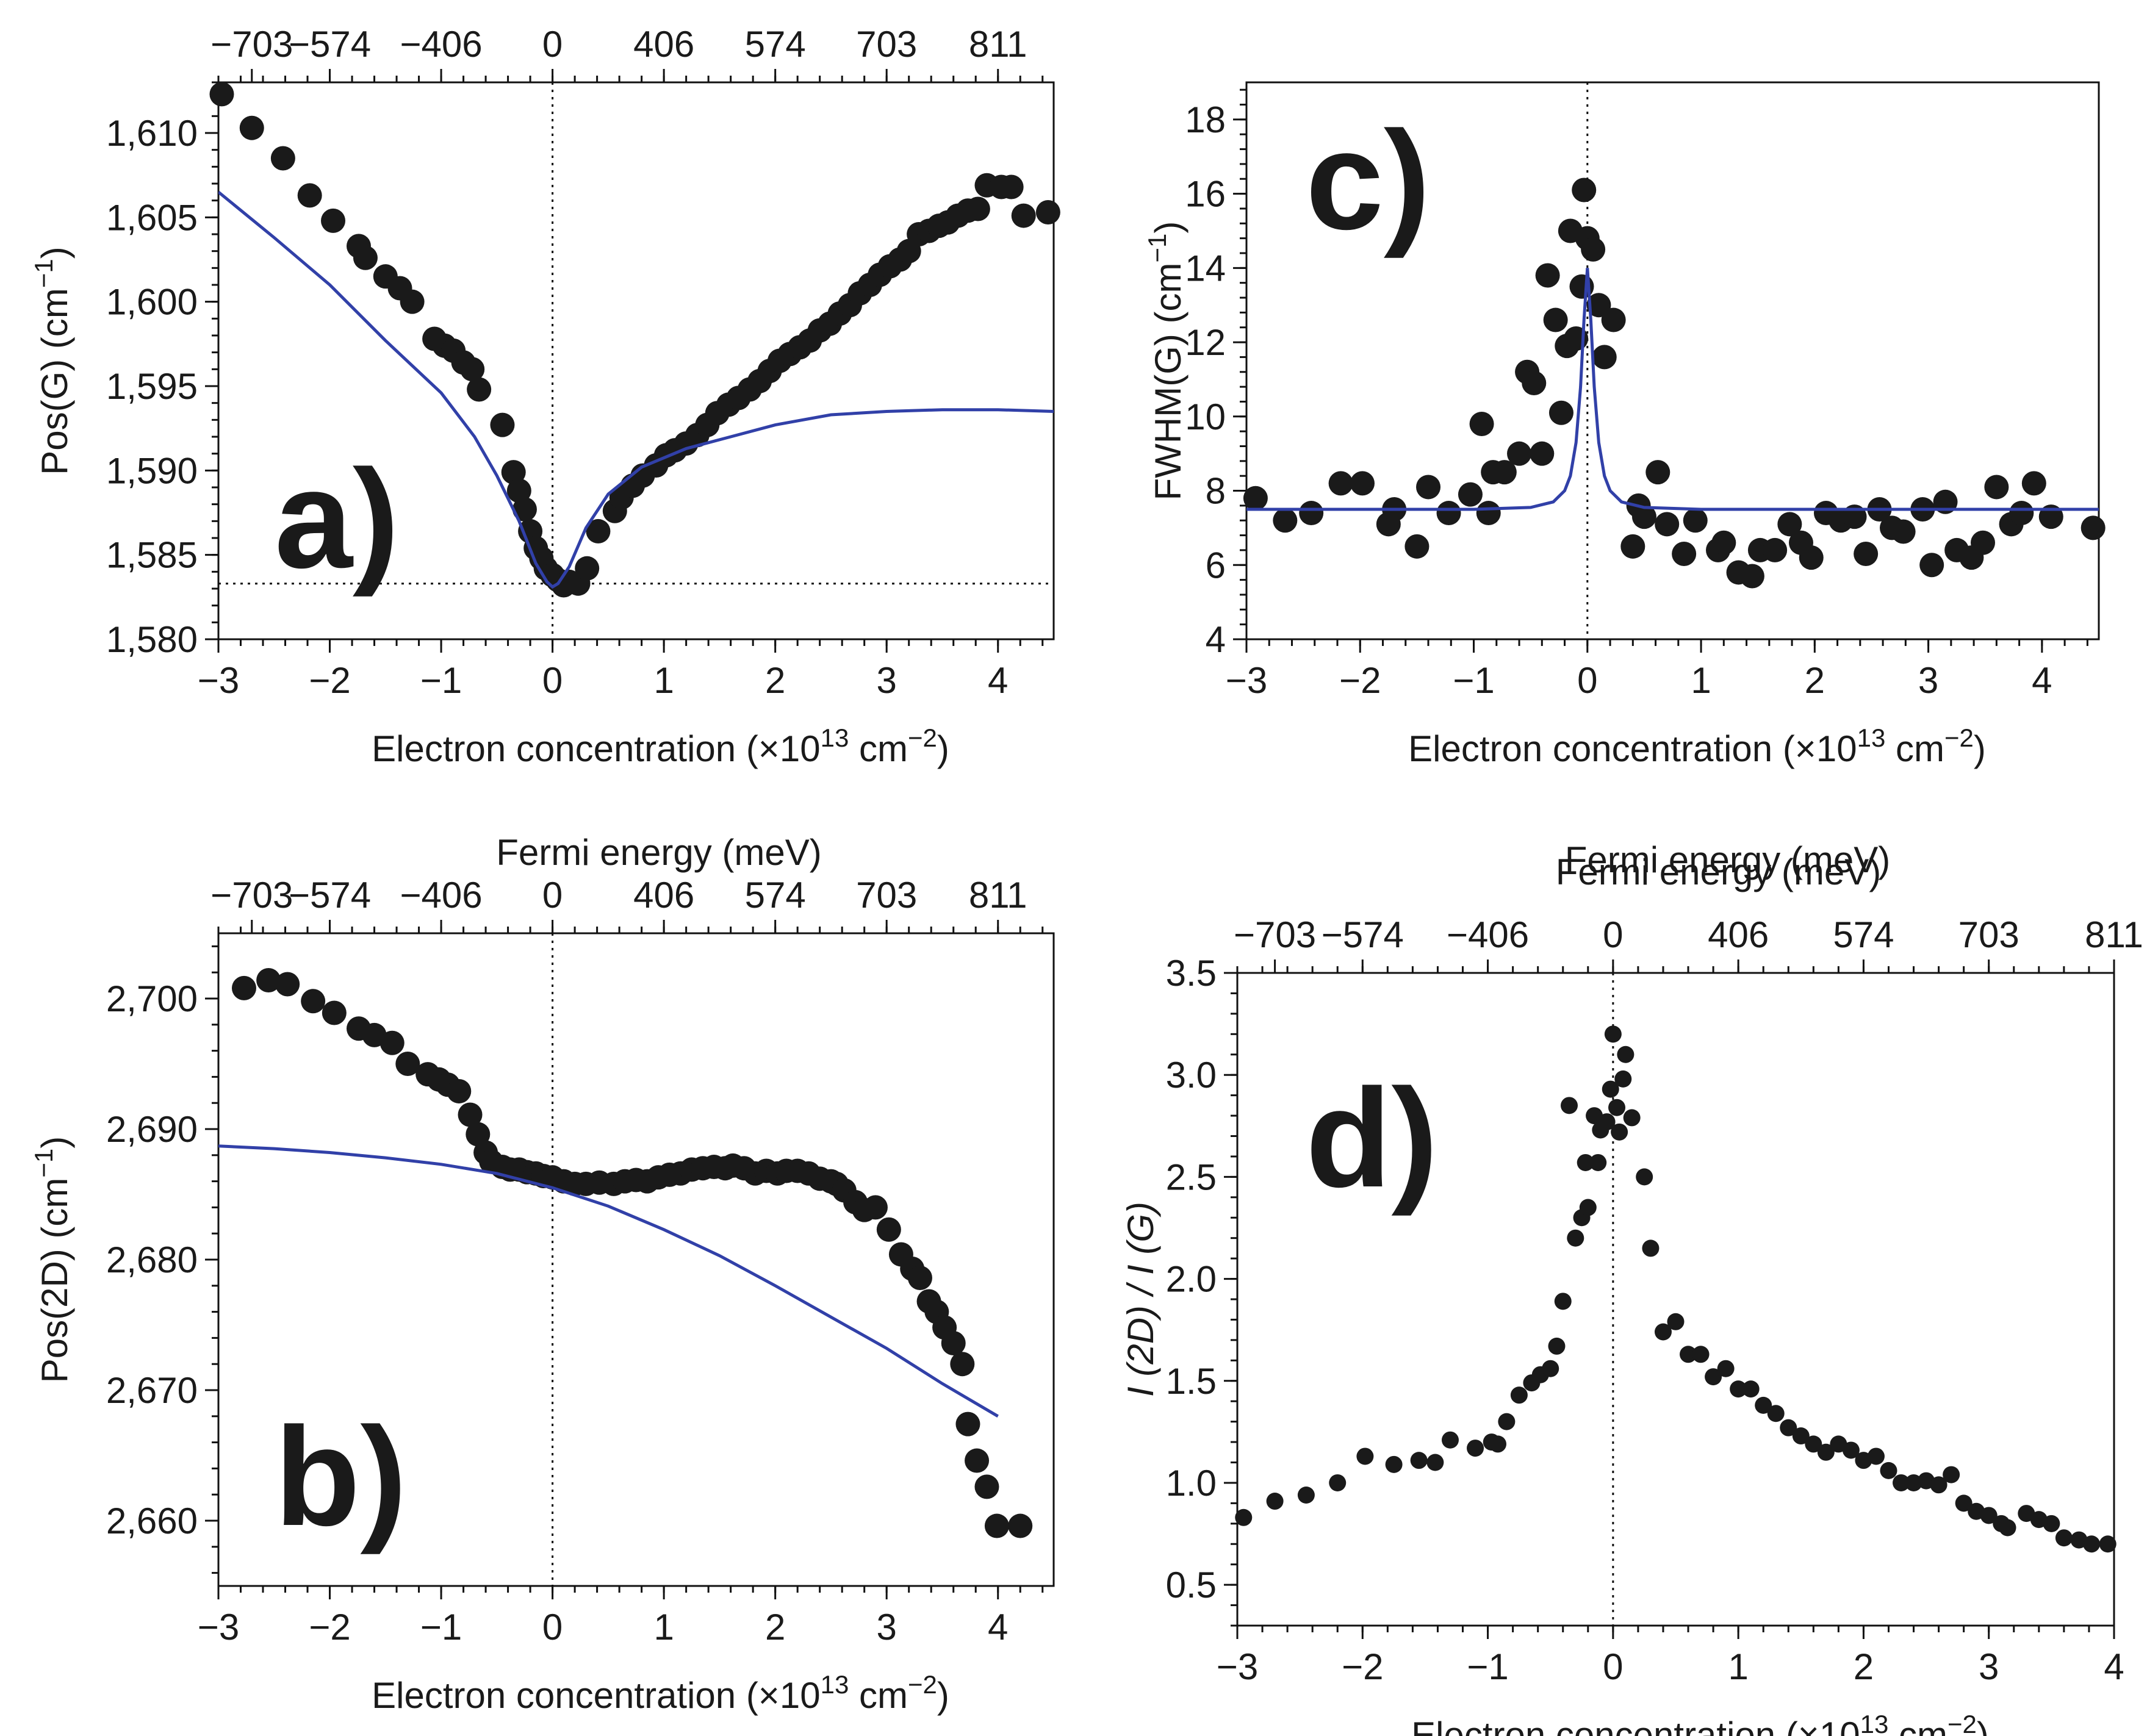 The image size is (2147, 1736). Describe the element at coordinates (152, 217) in the screenshot. I see `y-tick-label: 1,605` at that location.